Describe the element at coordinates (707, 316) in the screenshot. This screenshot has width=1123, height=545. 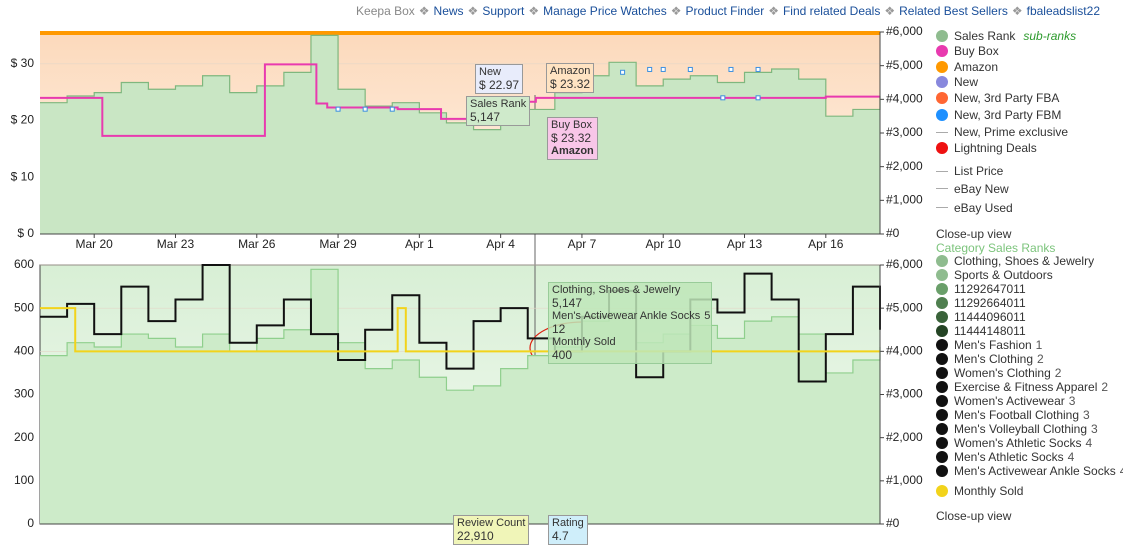
I see `tooltip-level: 5` at that location.